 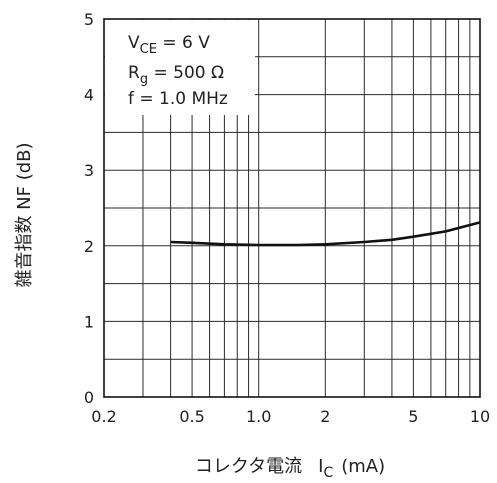 What do you see at coordinates (24, 214) in the screenshot?
I see `y-axis-label: 雑音指数 NF (dB)` at bounding box center [24, 214].